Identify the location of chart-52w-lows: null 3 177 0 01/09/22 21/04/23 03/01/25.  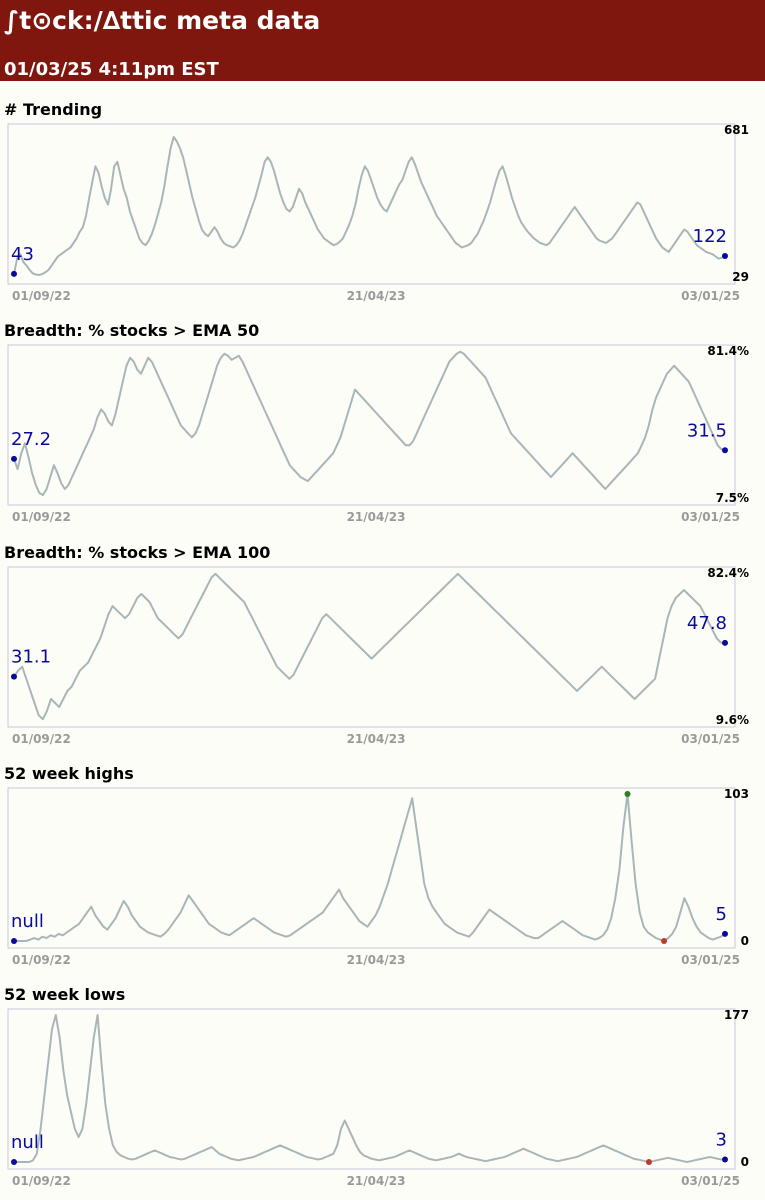
(378, 1098).